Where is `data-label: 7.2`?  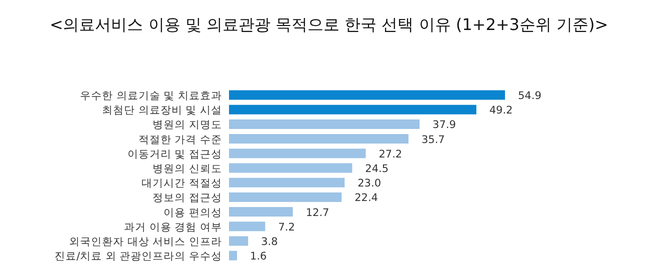
data-label: 7.2 is located at coordinates (286, 227).